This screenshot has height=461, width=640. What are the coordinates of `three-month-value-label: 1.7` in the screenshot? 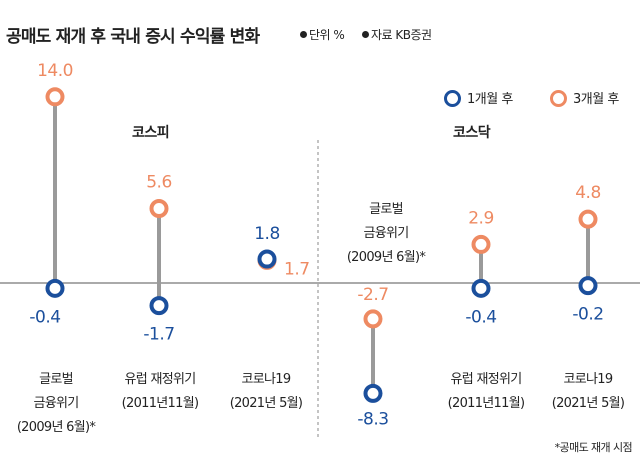 It's located at (297, 269).